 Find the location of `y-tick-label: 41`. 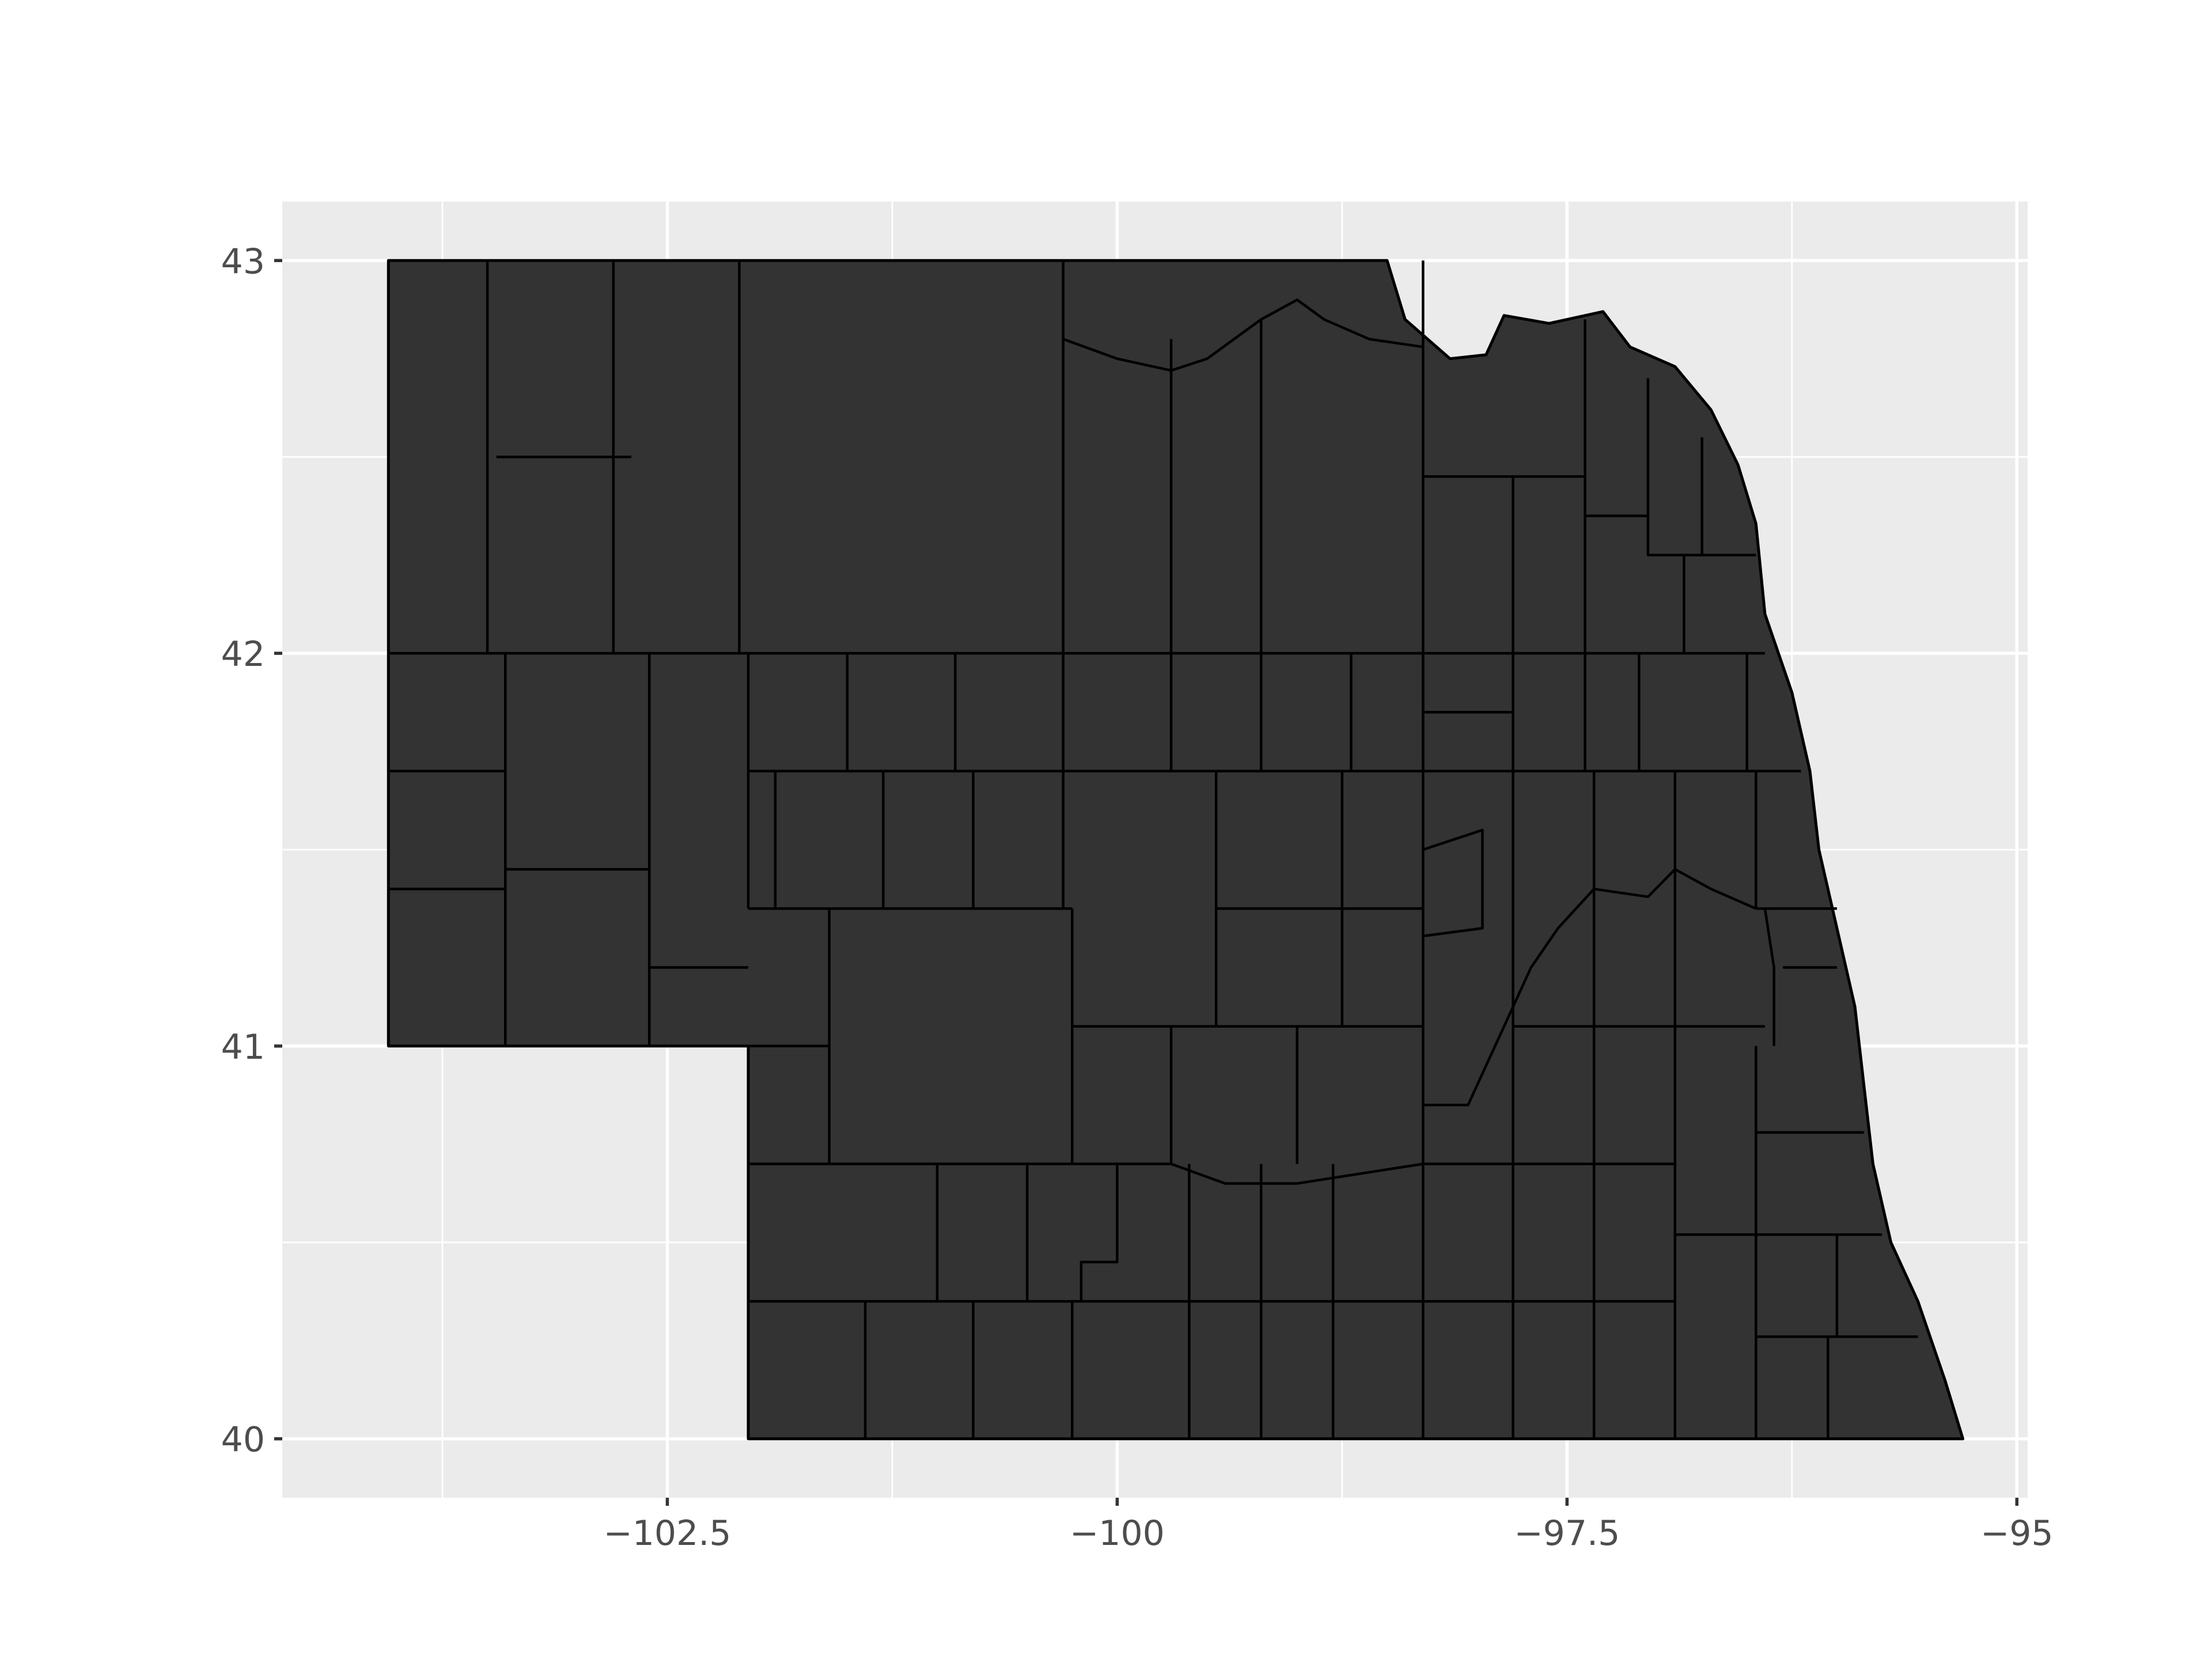

y-tick-label: 41 is located at coordinates (243, 1047).